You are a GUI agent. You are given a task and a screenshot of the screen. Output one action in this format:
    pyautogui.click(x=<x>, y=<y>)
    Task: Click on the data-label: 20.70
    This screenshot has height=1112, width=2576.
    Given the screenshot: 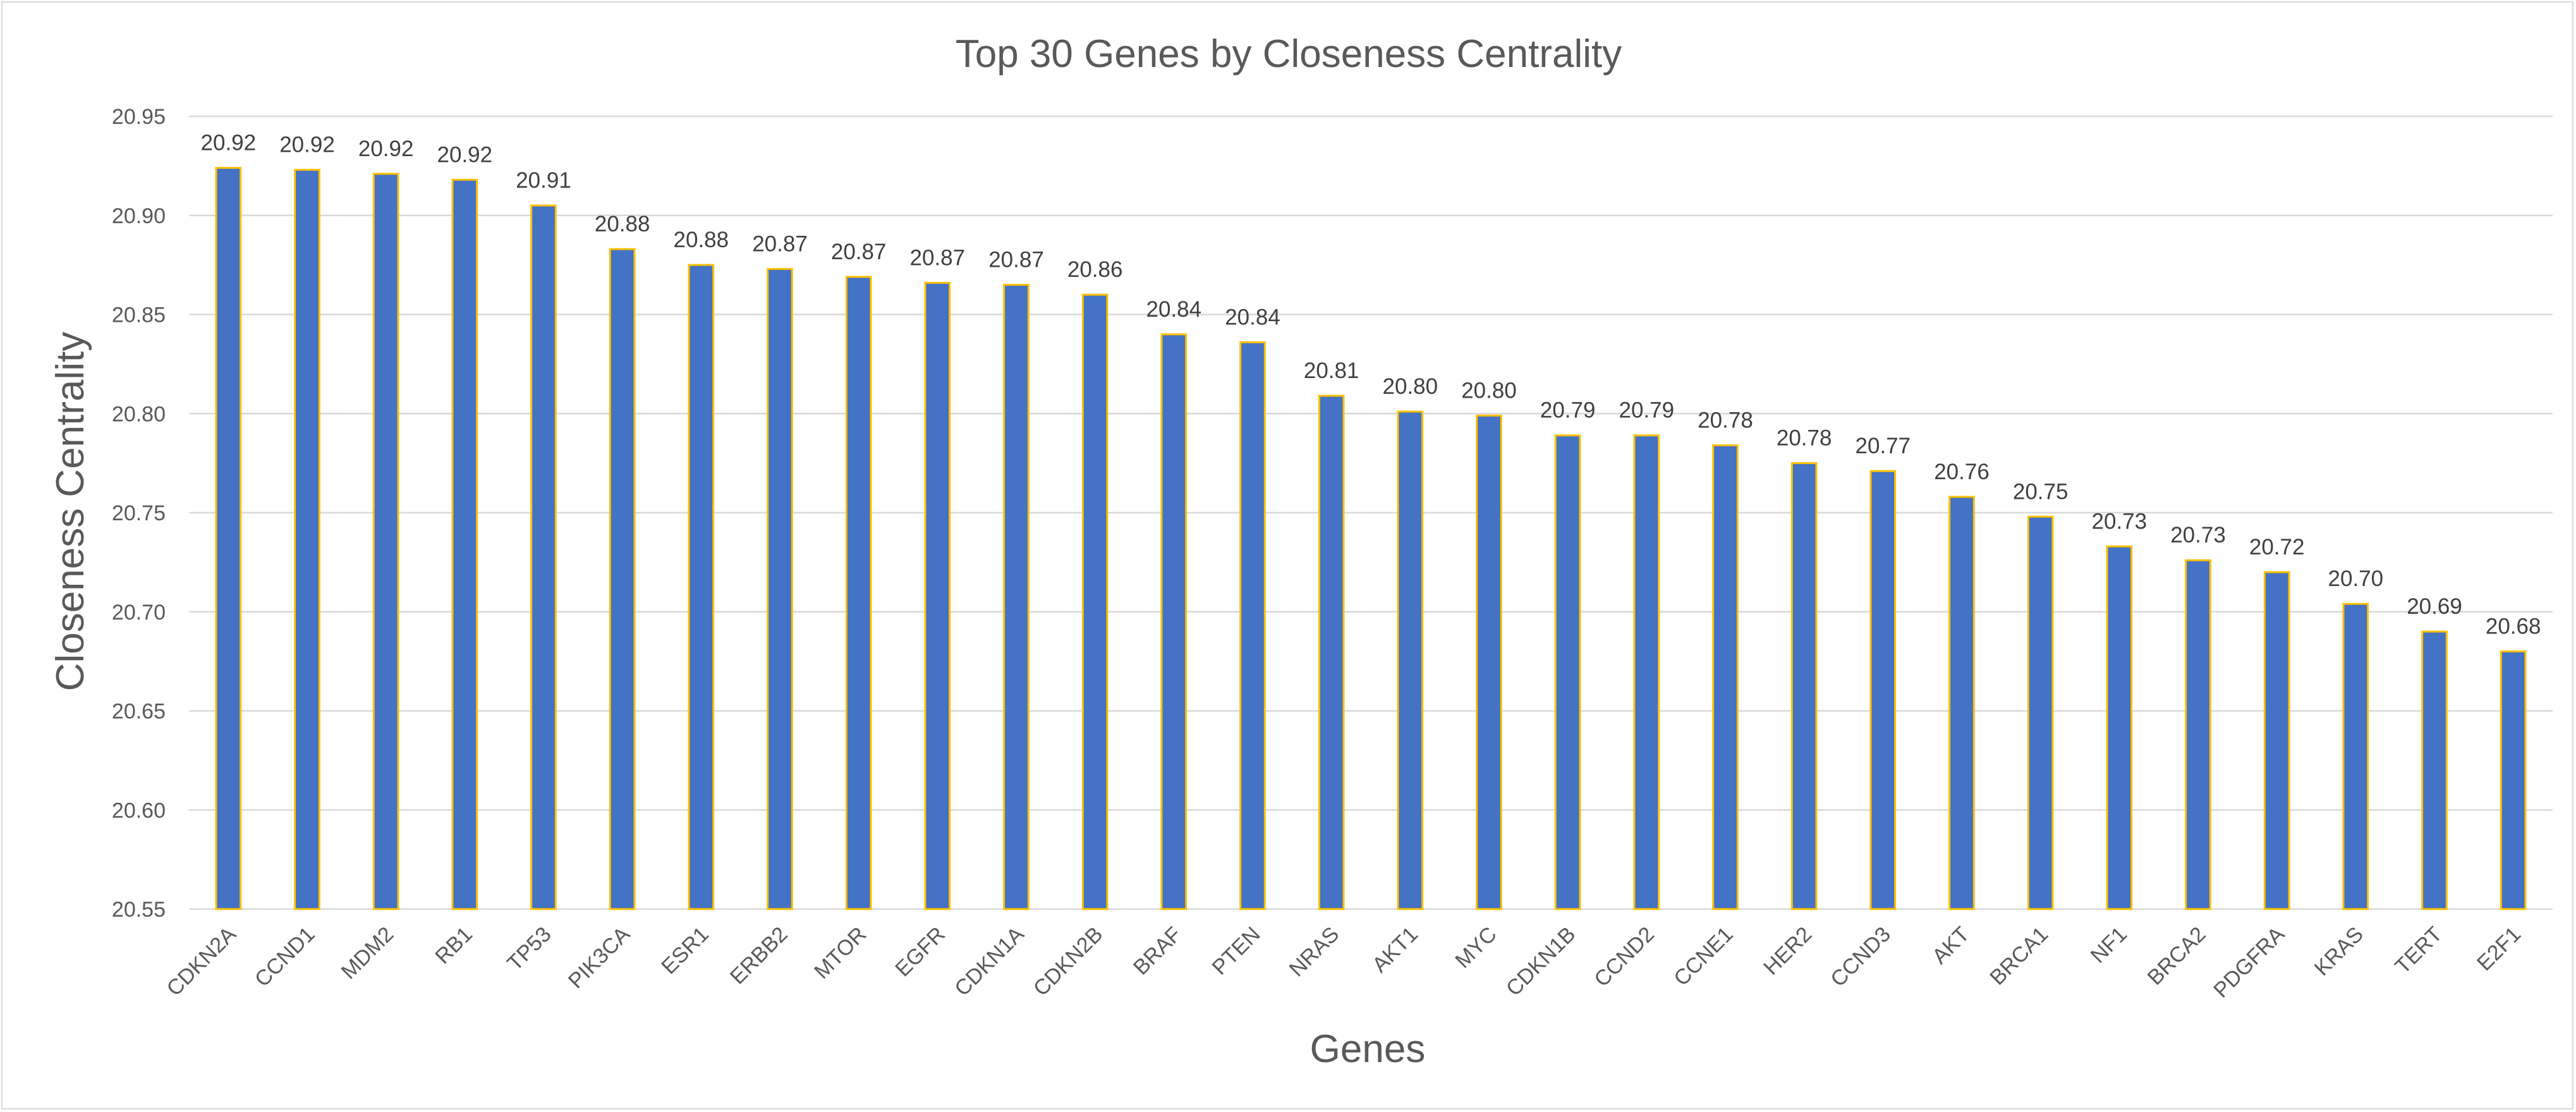 What is the action you would take?
    pyautogui.click(x=2356, y=578)
    